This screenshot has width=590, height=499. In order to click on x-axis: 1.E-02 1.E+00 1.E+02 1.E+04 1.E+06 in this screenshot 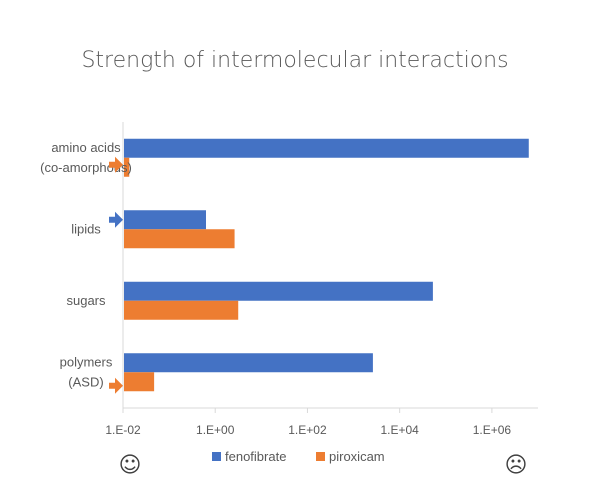, I will do `click(308, 422)`.